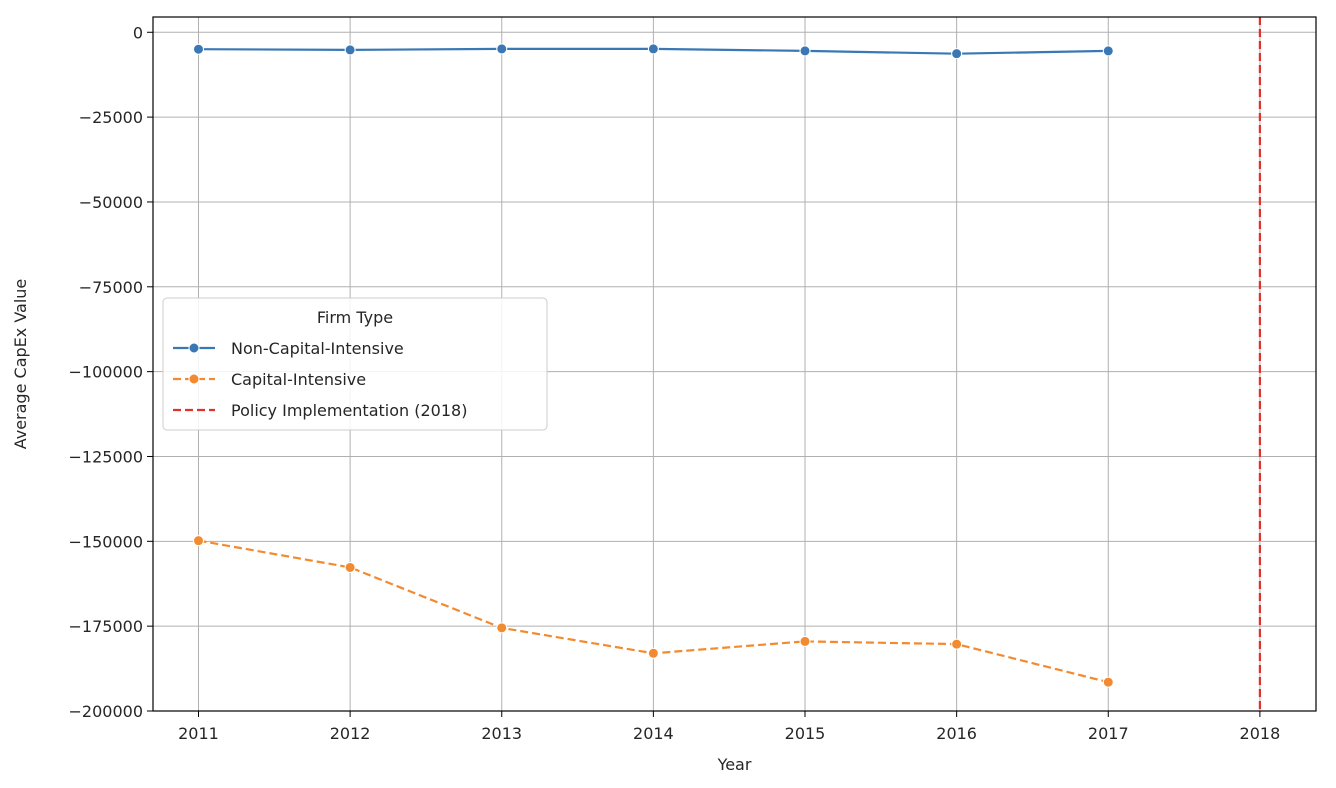  Describe the element at coordinates (111, 287) in the screenshot. I see `y-tick-label: −75000` at that location.